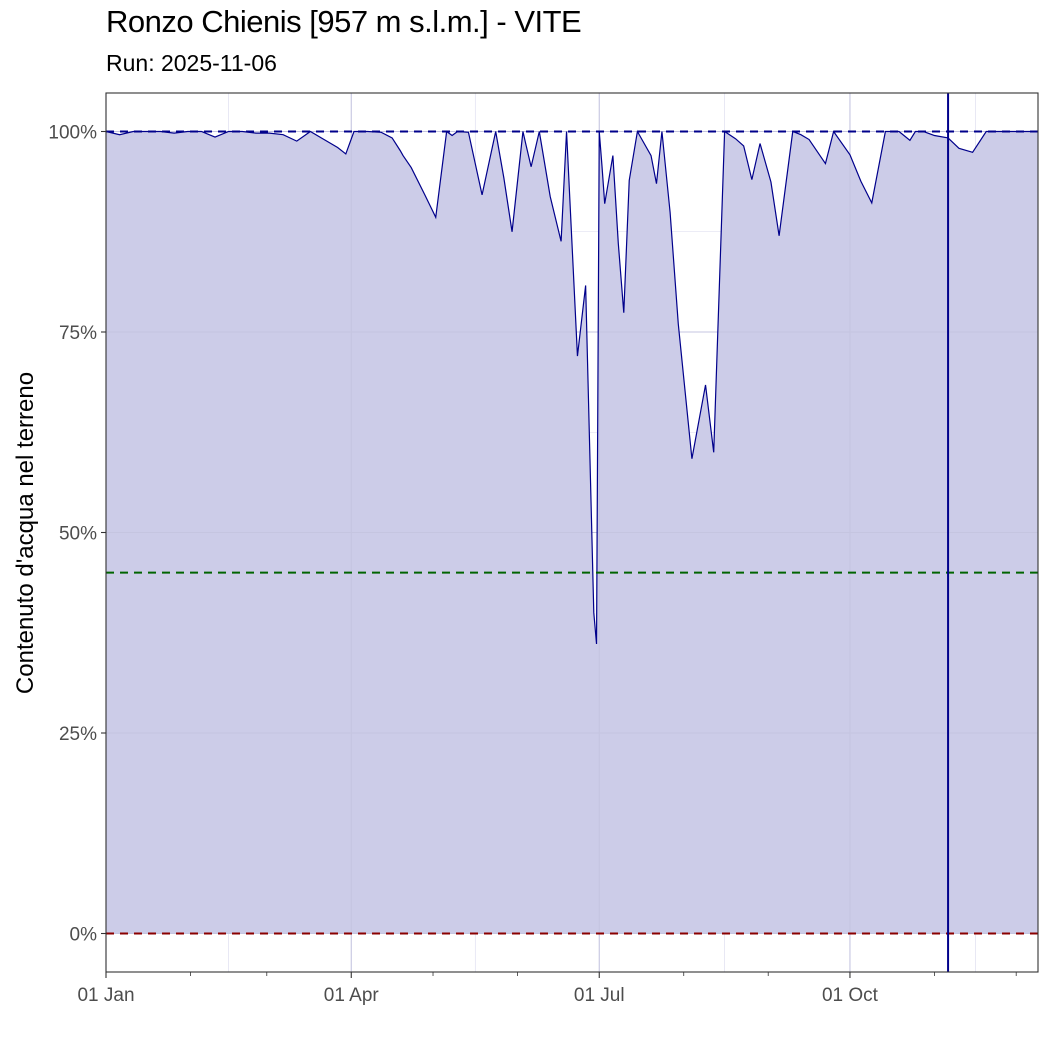  I want to click on y-tick-label: 25%, so click(78, 734).